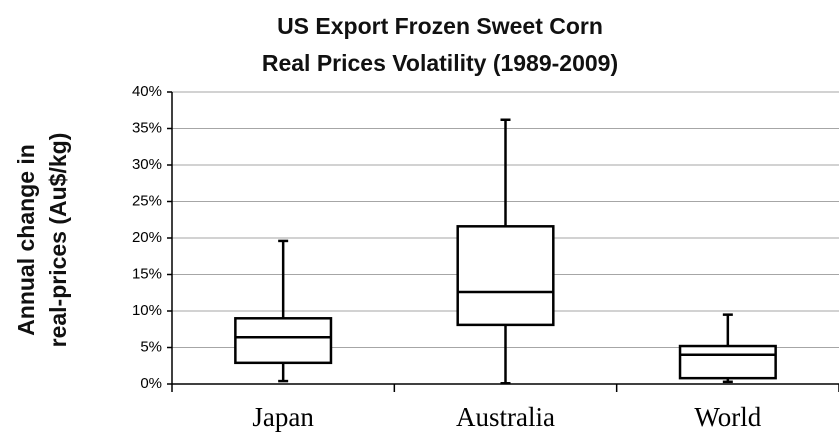  Describe the element at coordinates (147, 310) in the screenshot. I see `y-tick-label: 10%` at that location.